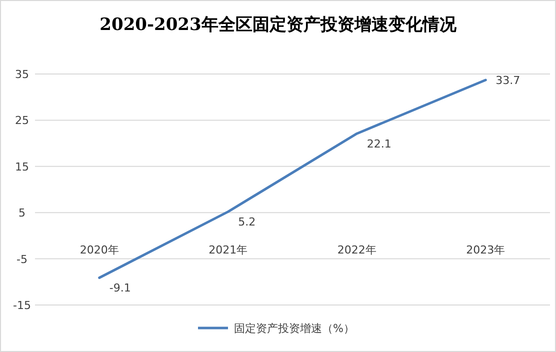 This screenshot has height=352, width=556. I want to click on y-tick-label: 25, so click(22, 121).